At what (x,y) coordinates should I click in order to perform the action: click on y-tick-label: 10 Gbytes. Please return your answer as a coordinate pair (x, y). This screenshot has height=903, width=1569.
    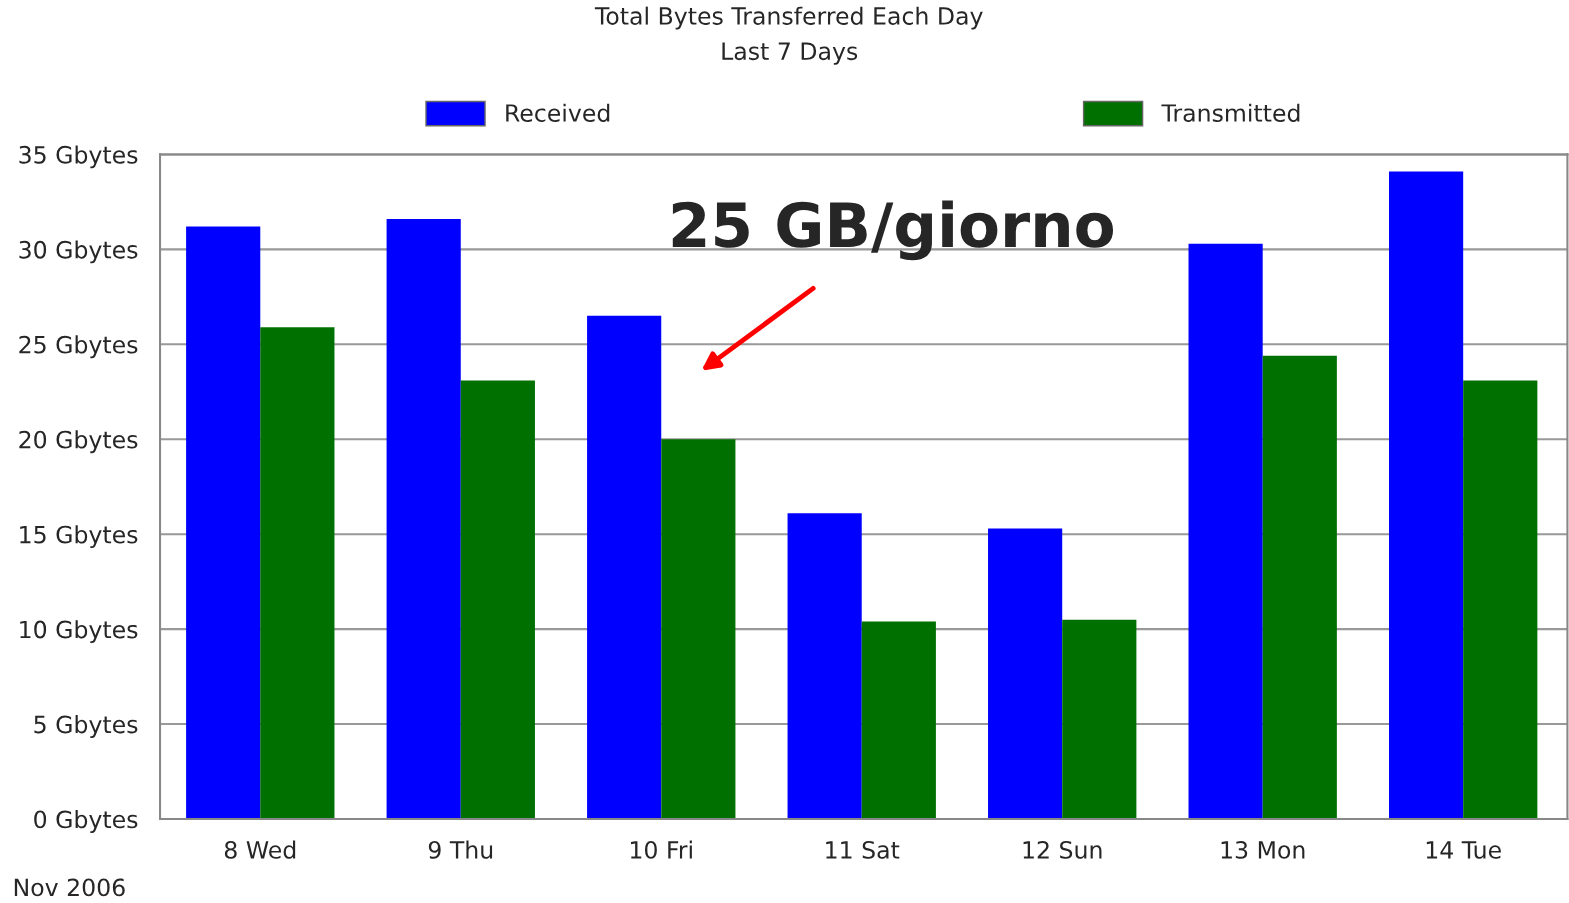
    Looking at the image, I should click on (79, 632).